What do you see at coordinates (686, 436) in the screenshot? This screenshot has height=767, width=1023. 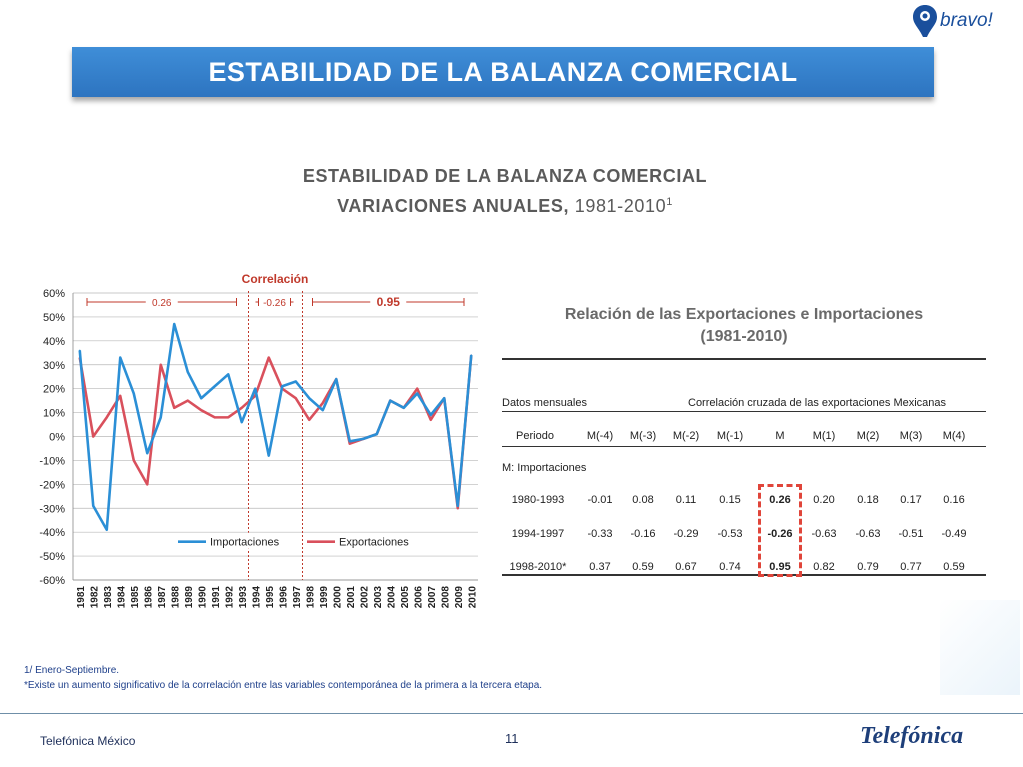 I see `column-header: M(-2)` at bounding box center [686, 436].